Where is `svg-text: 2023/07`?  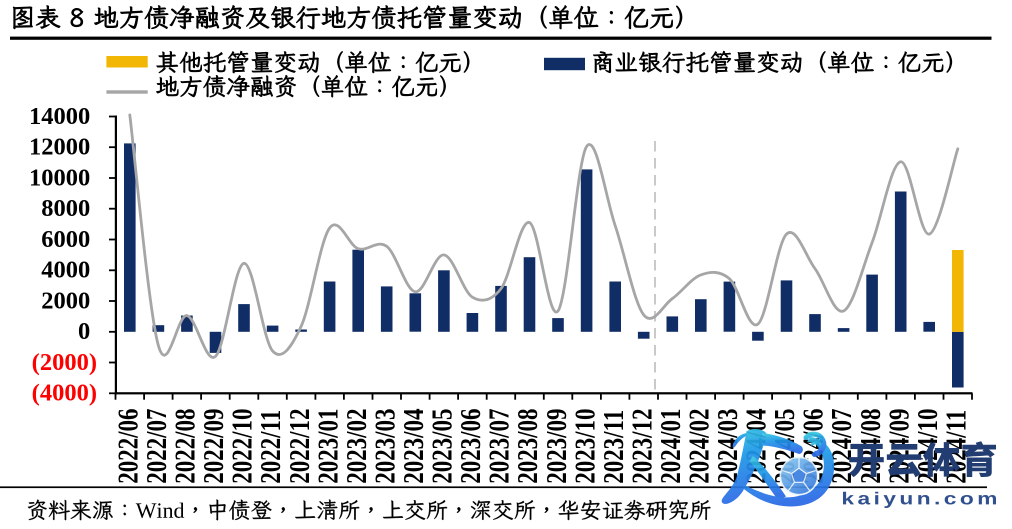 svg-text: 2023/07 is located at coordinates (500, 446).